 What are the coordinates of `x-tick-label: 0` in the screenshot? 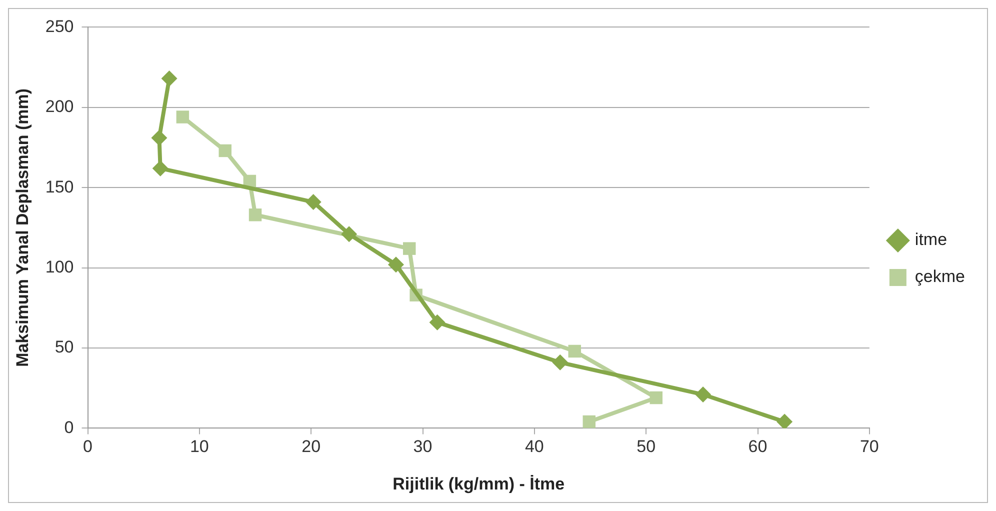 It's located at (87, 446).